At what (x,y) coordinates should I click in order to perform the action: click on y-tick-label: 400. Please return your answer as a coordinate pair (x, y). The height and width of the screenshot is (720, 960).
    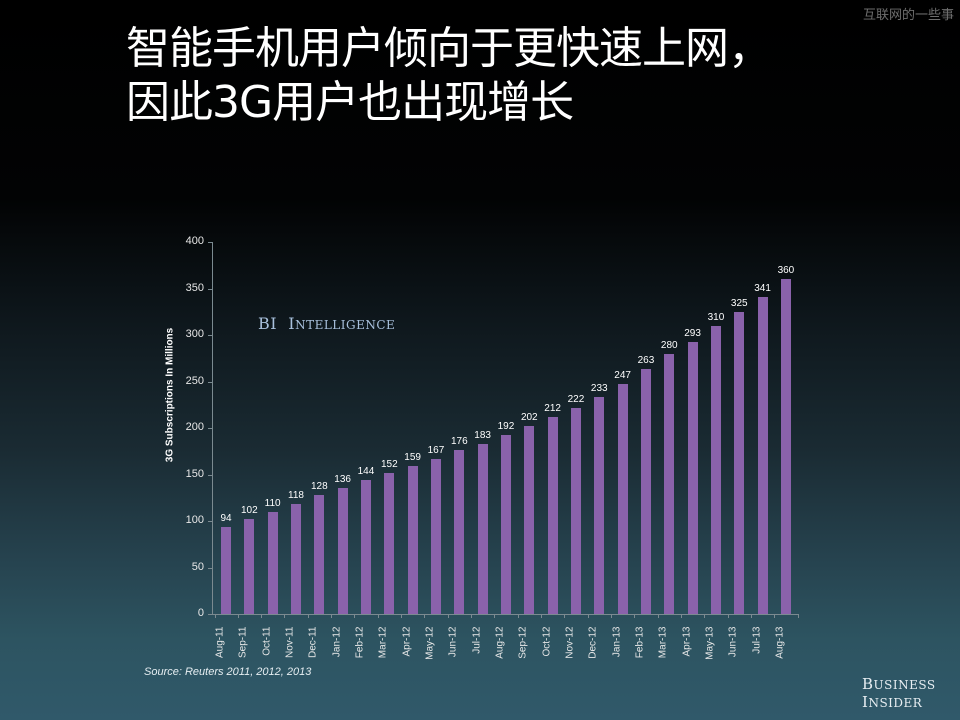
    Looking at the image, I should click on (194, 241).